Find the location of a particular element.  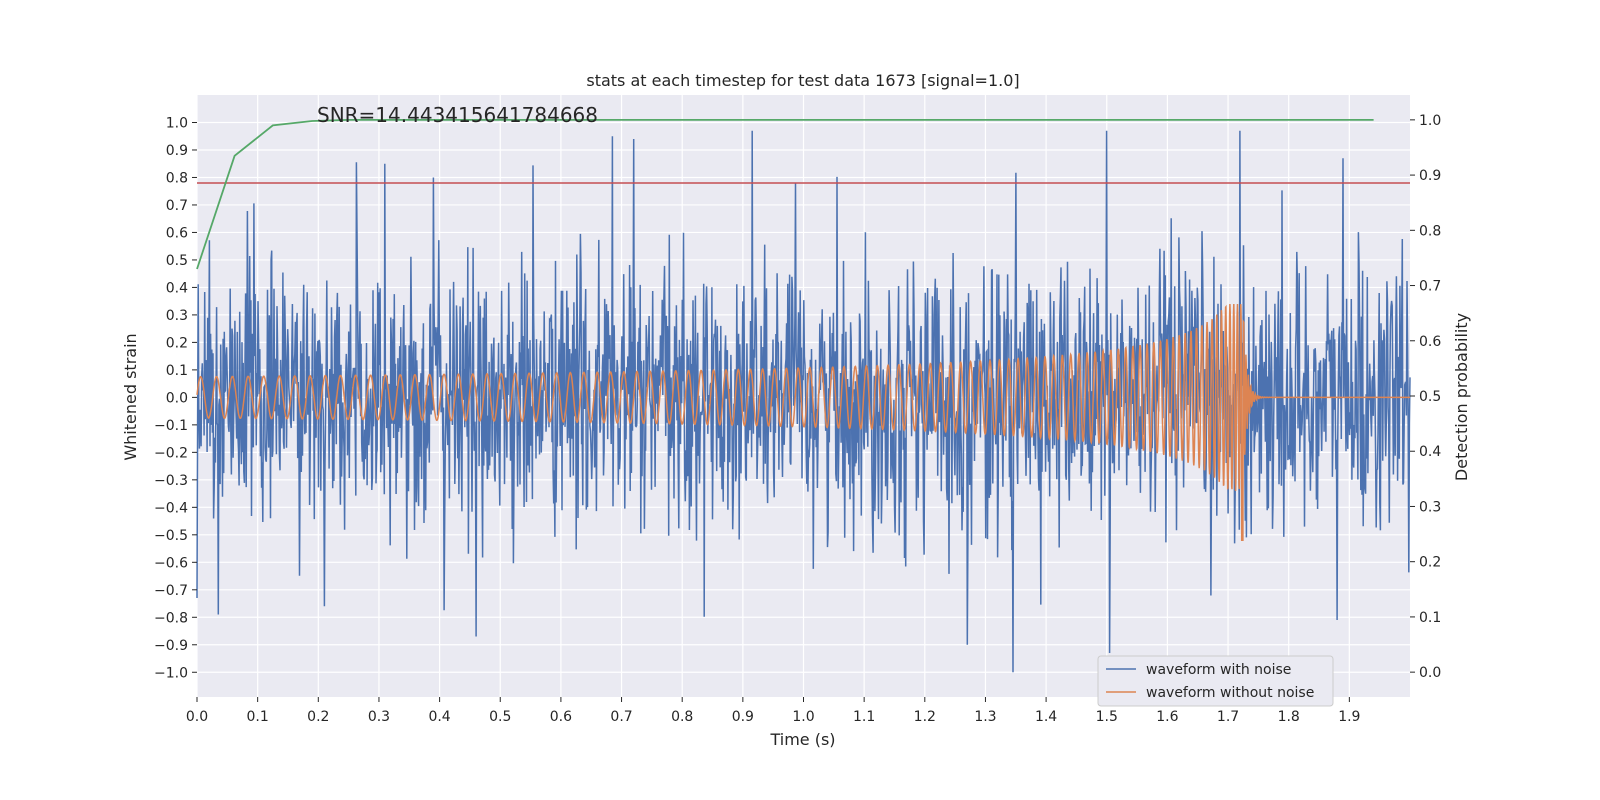

x-tick-label: 0.5 is located at coordinates (500, 717).